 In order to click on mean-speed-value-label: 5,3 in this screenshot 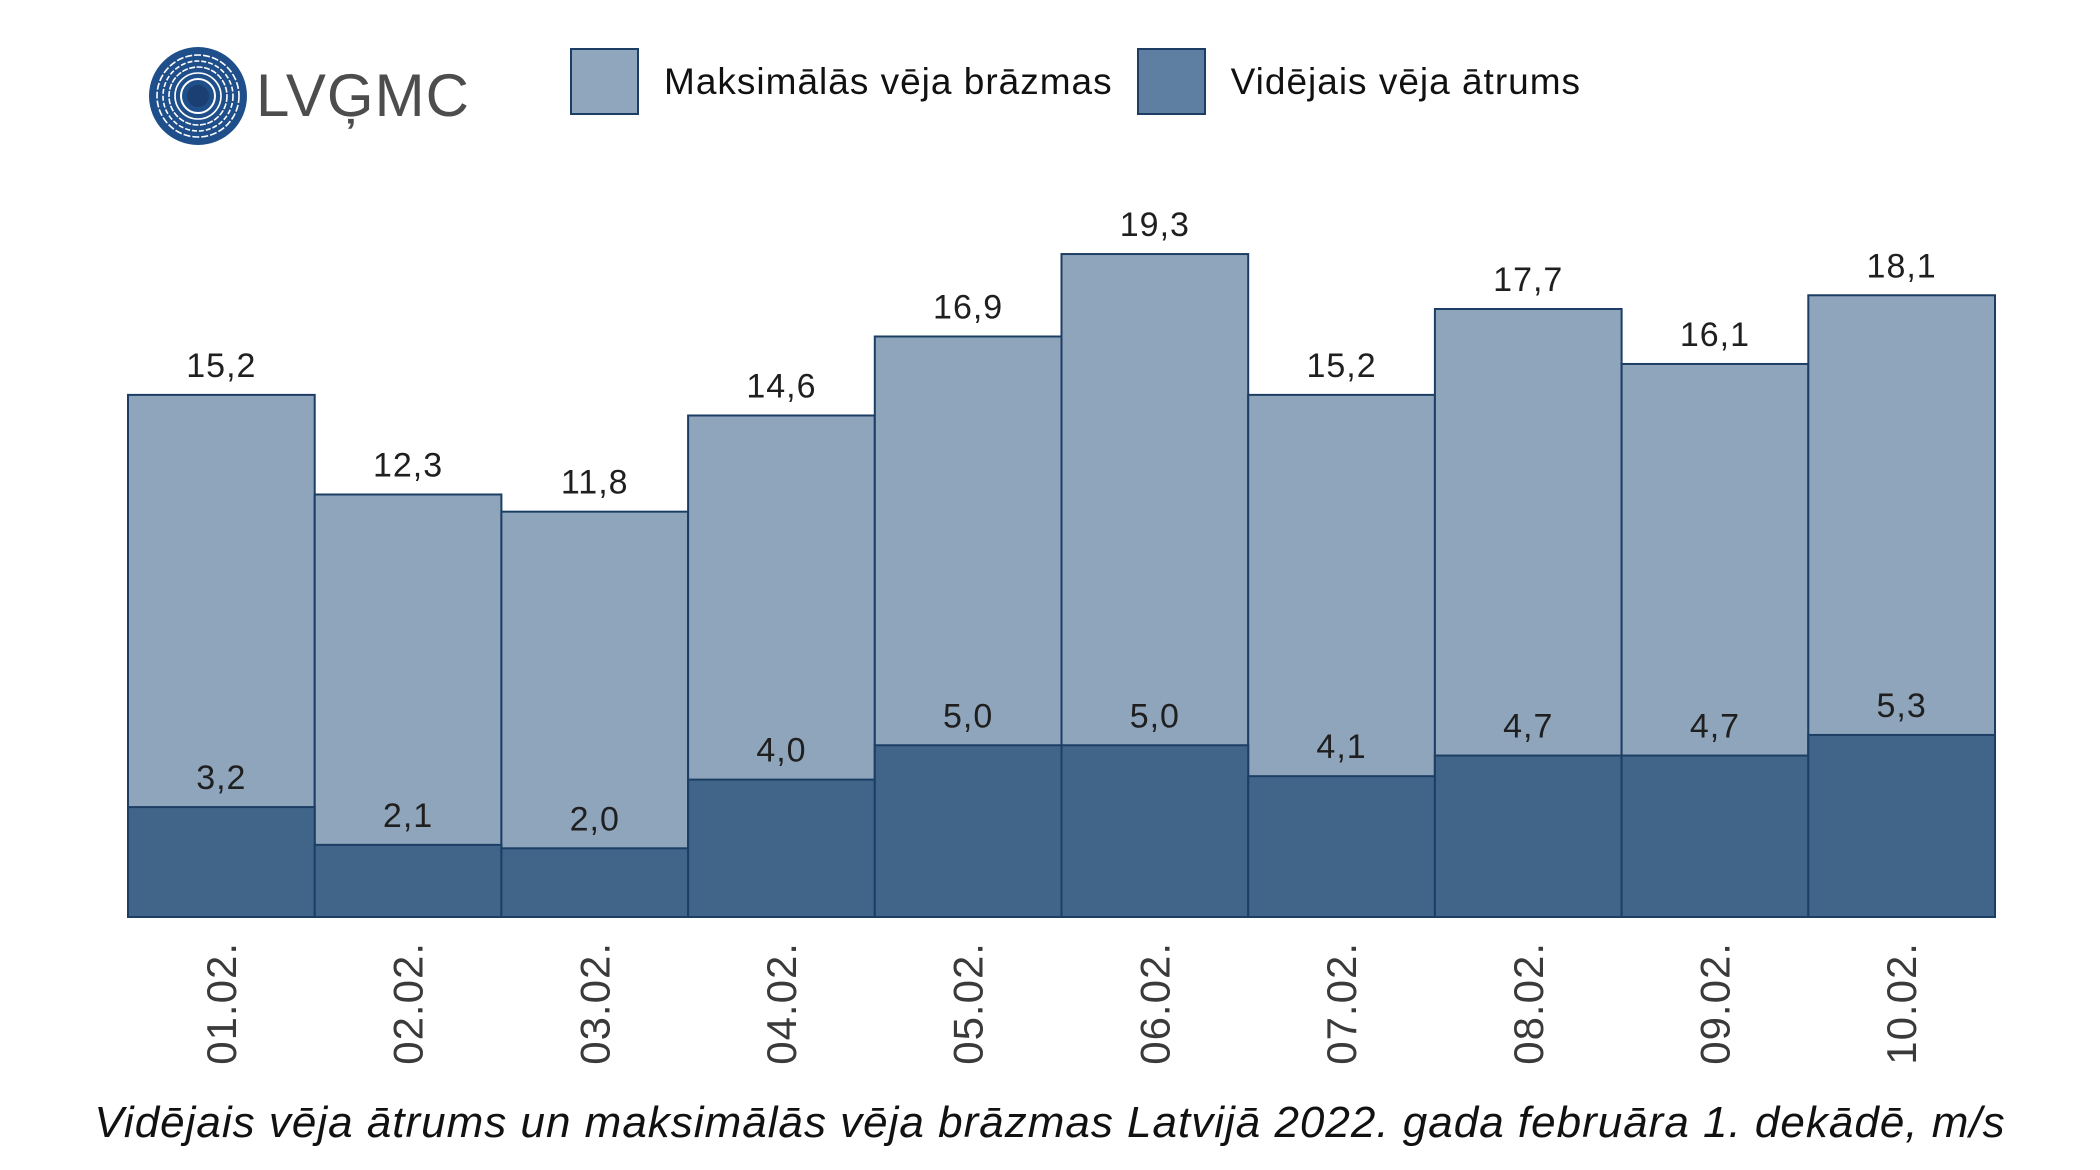, I will do `click(1902, 706)`.